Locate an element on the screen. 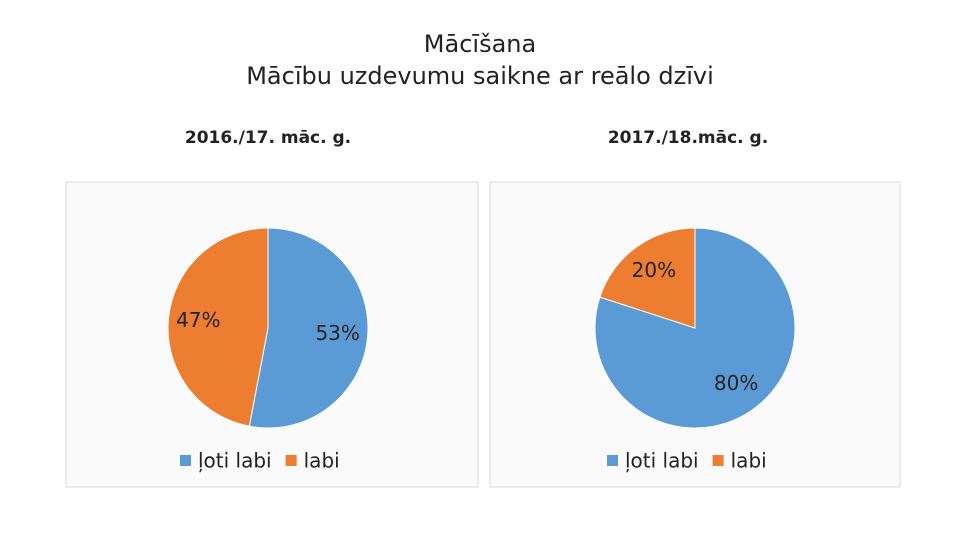  data-label: 80% is located at coordinates (736, 383).